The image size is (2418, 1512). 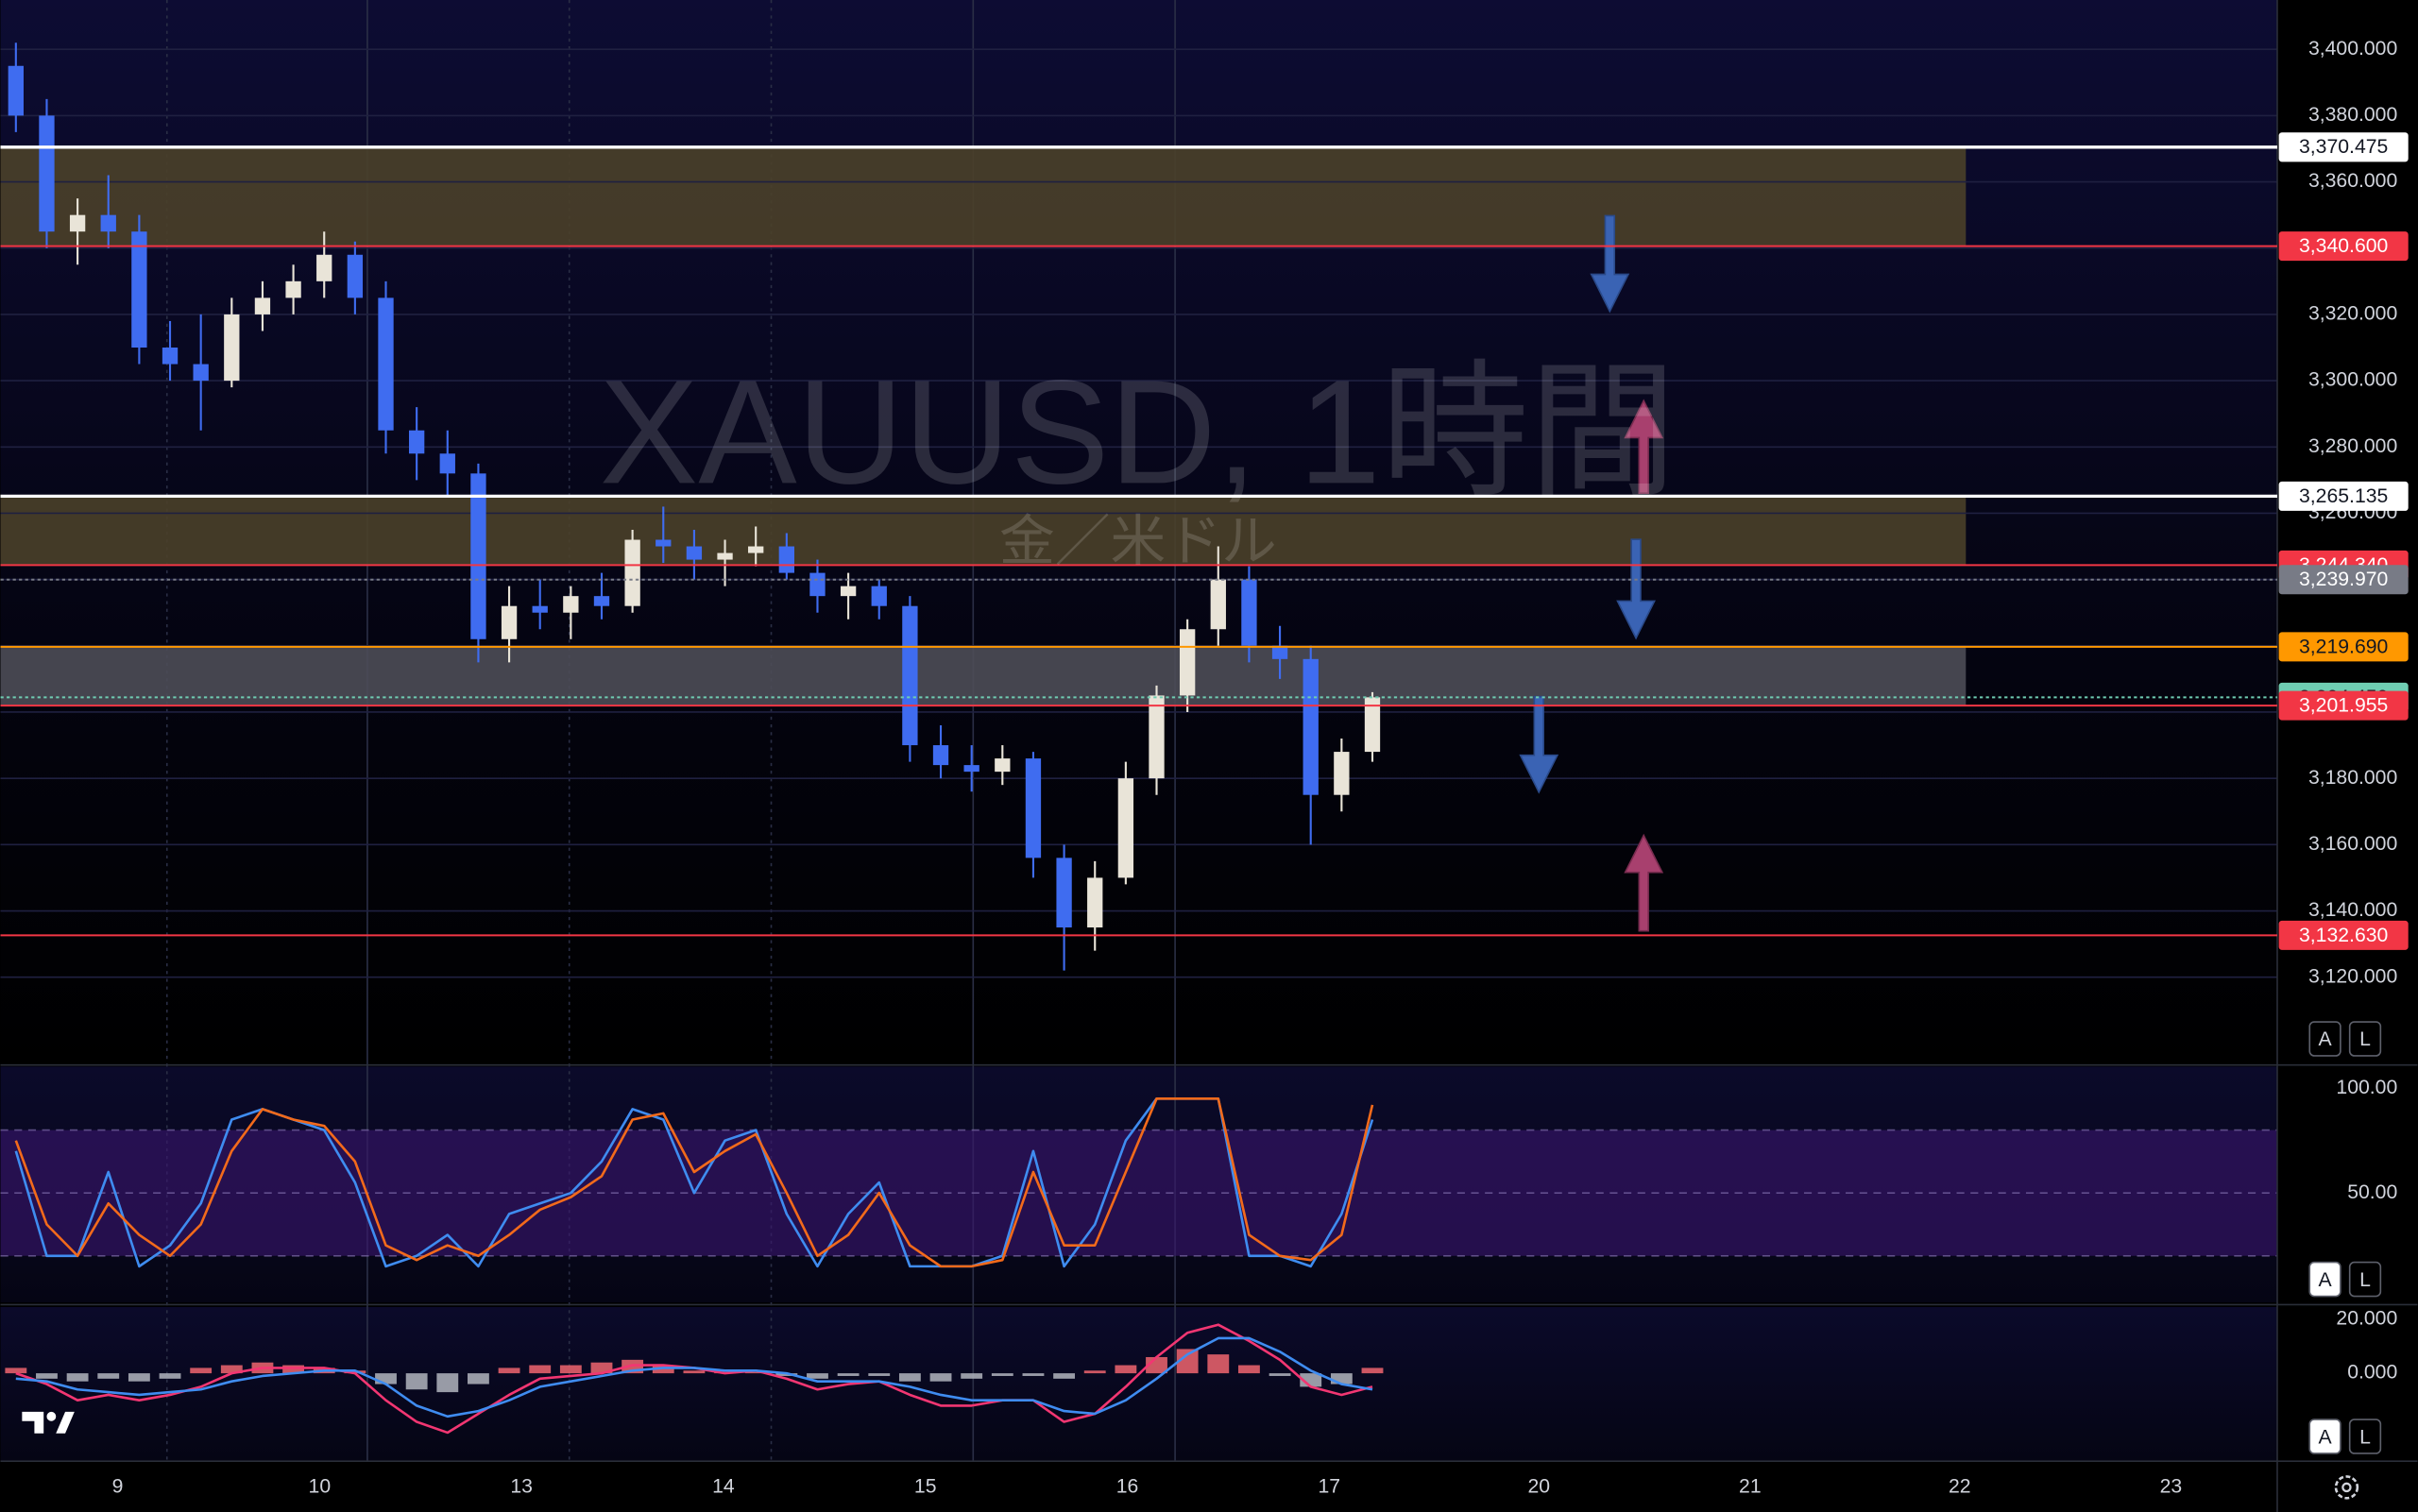 I want to click on y-tick-label: 3,120.000, so click(x=2352, y=976).